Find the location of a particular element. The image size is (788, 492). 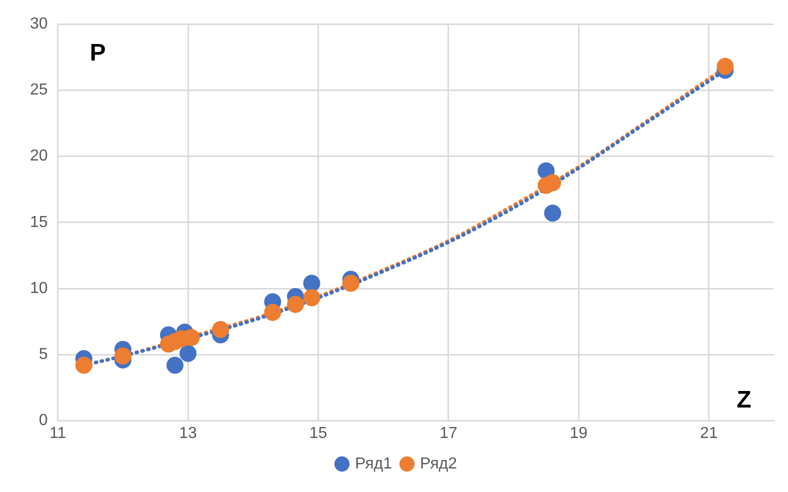

x-tick-label: 17 is located at coordinates (449, 433).